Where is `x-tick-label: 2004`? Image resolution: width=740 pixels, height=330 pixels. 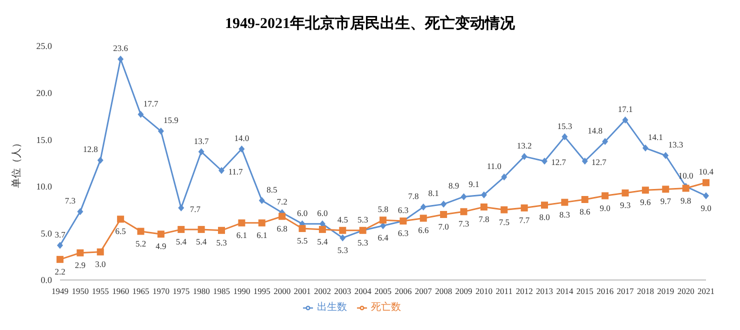 x-tick-label: 2004 is located at coordinates (363, 291).